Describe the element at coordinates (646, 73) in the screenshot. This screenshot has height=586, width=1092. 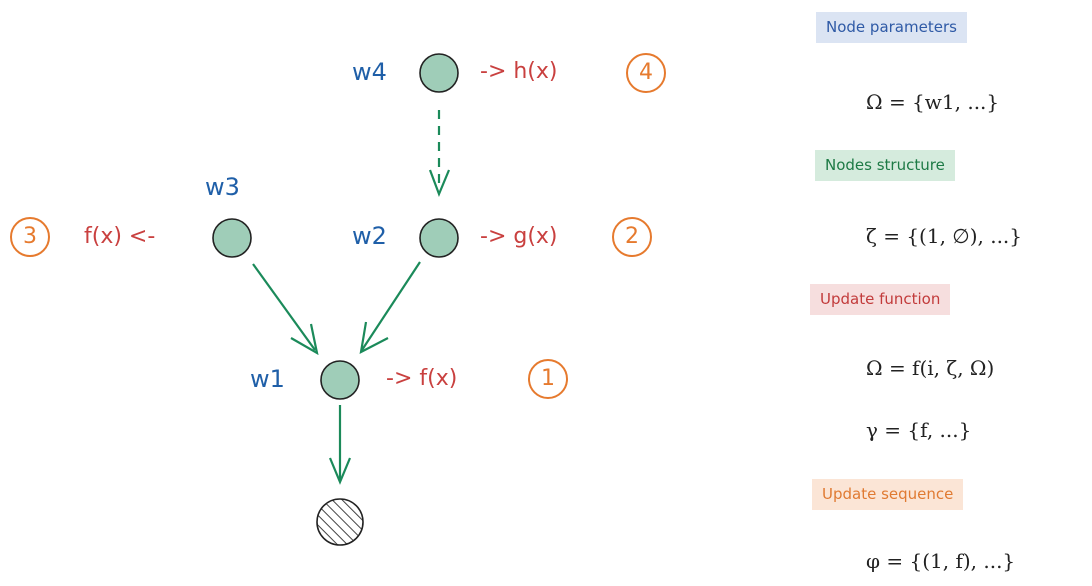
I see `step-badge-4: 4` at that location.